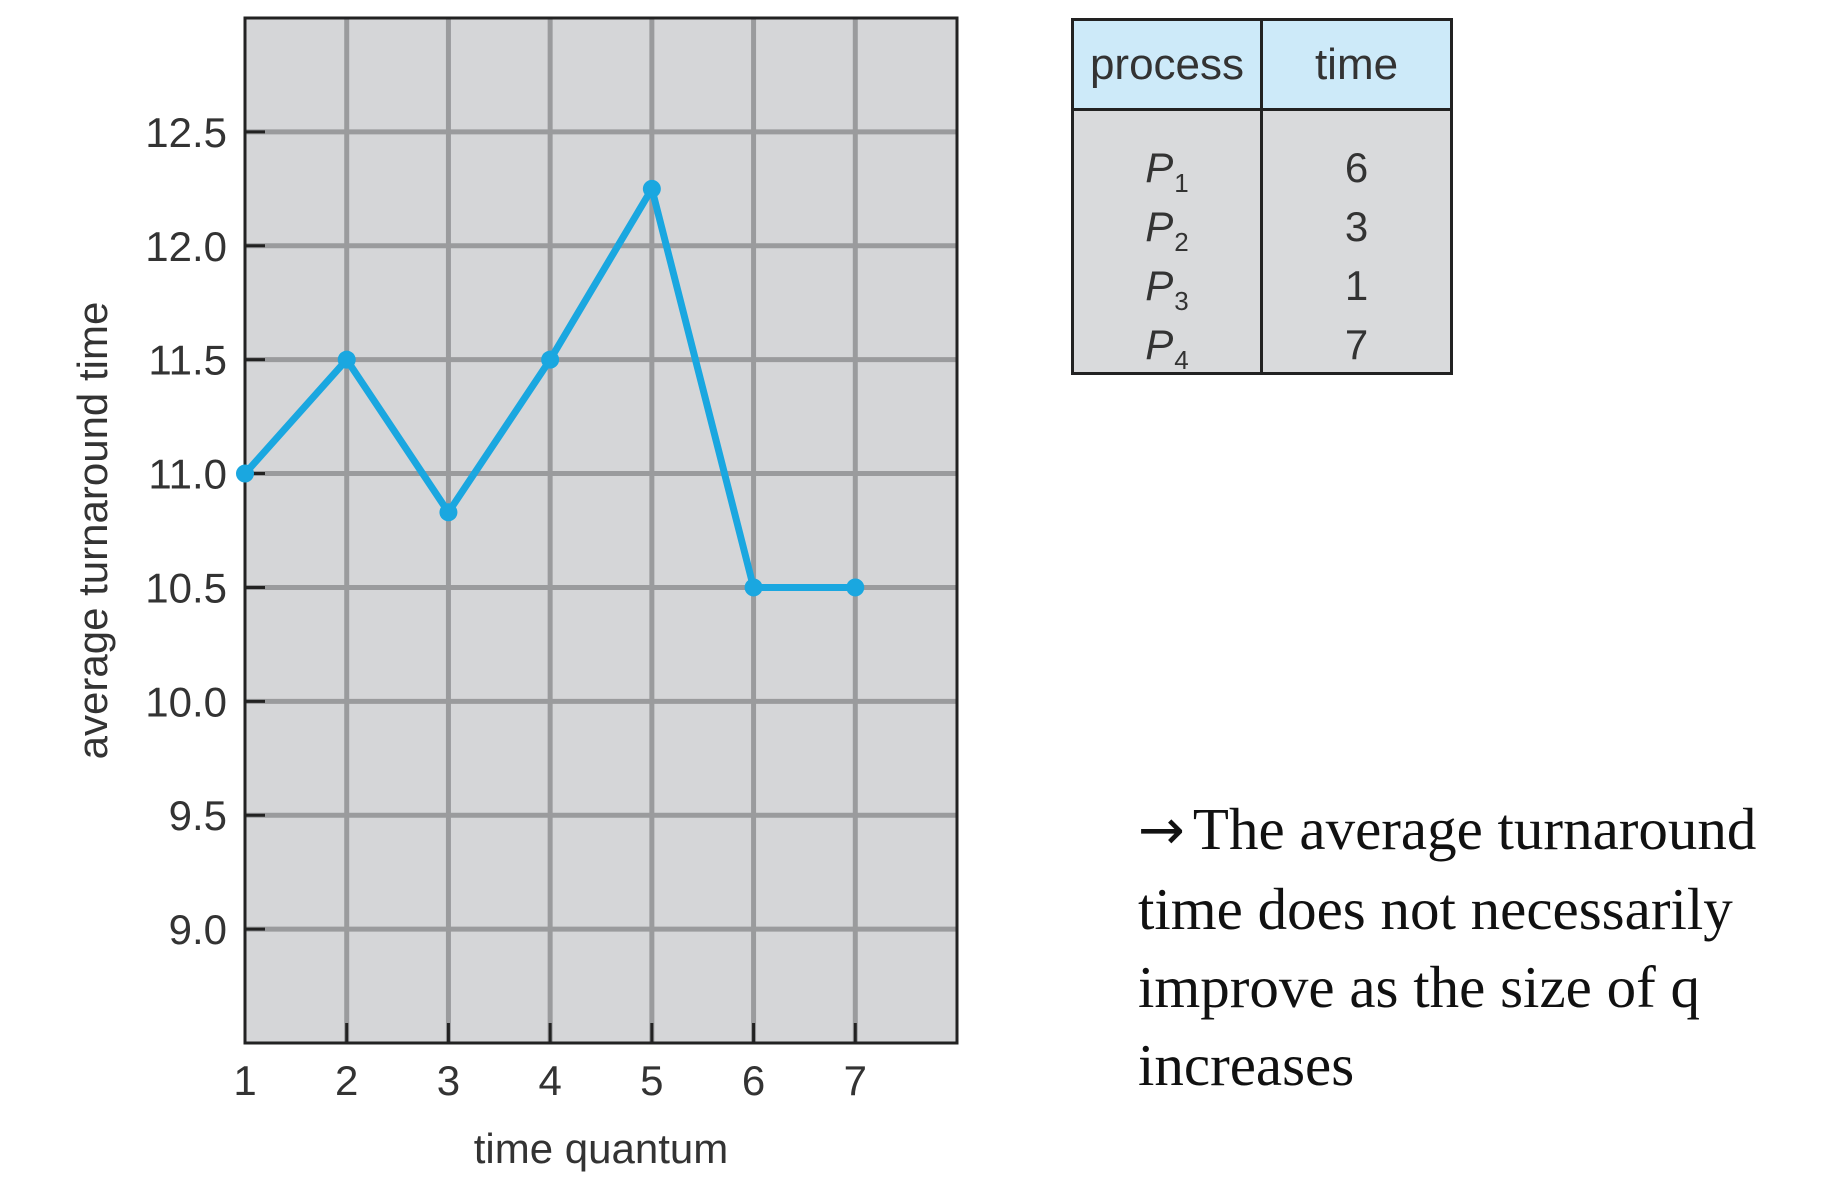 Image resolution: width=1842 pixels, height=1197 pixels. Describe the element at coordinates (186, 132) in the screenshot. I see `y-tick-label: 12.5` at that location.